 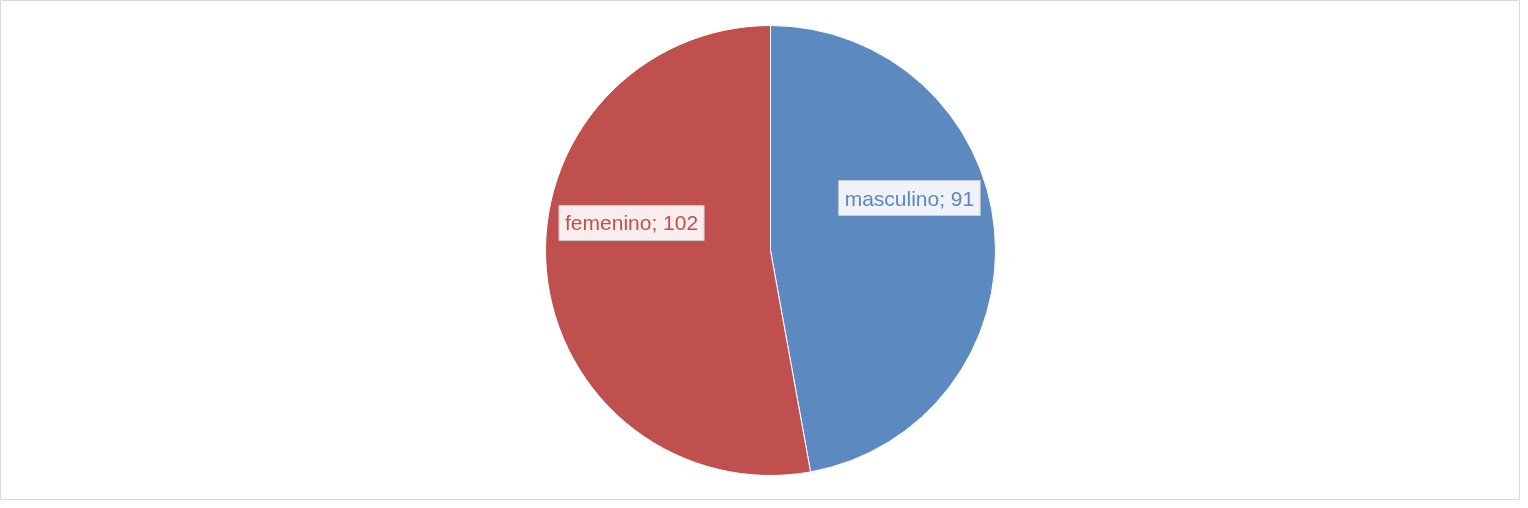 I want to click on slice-label: femenino; 102, so click(x=632, y=223).